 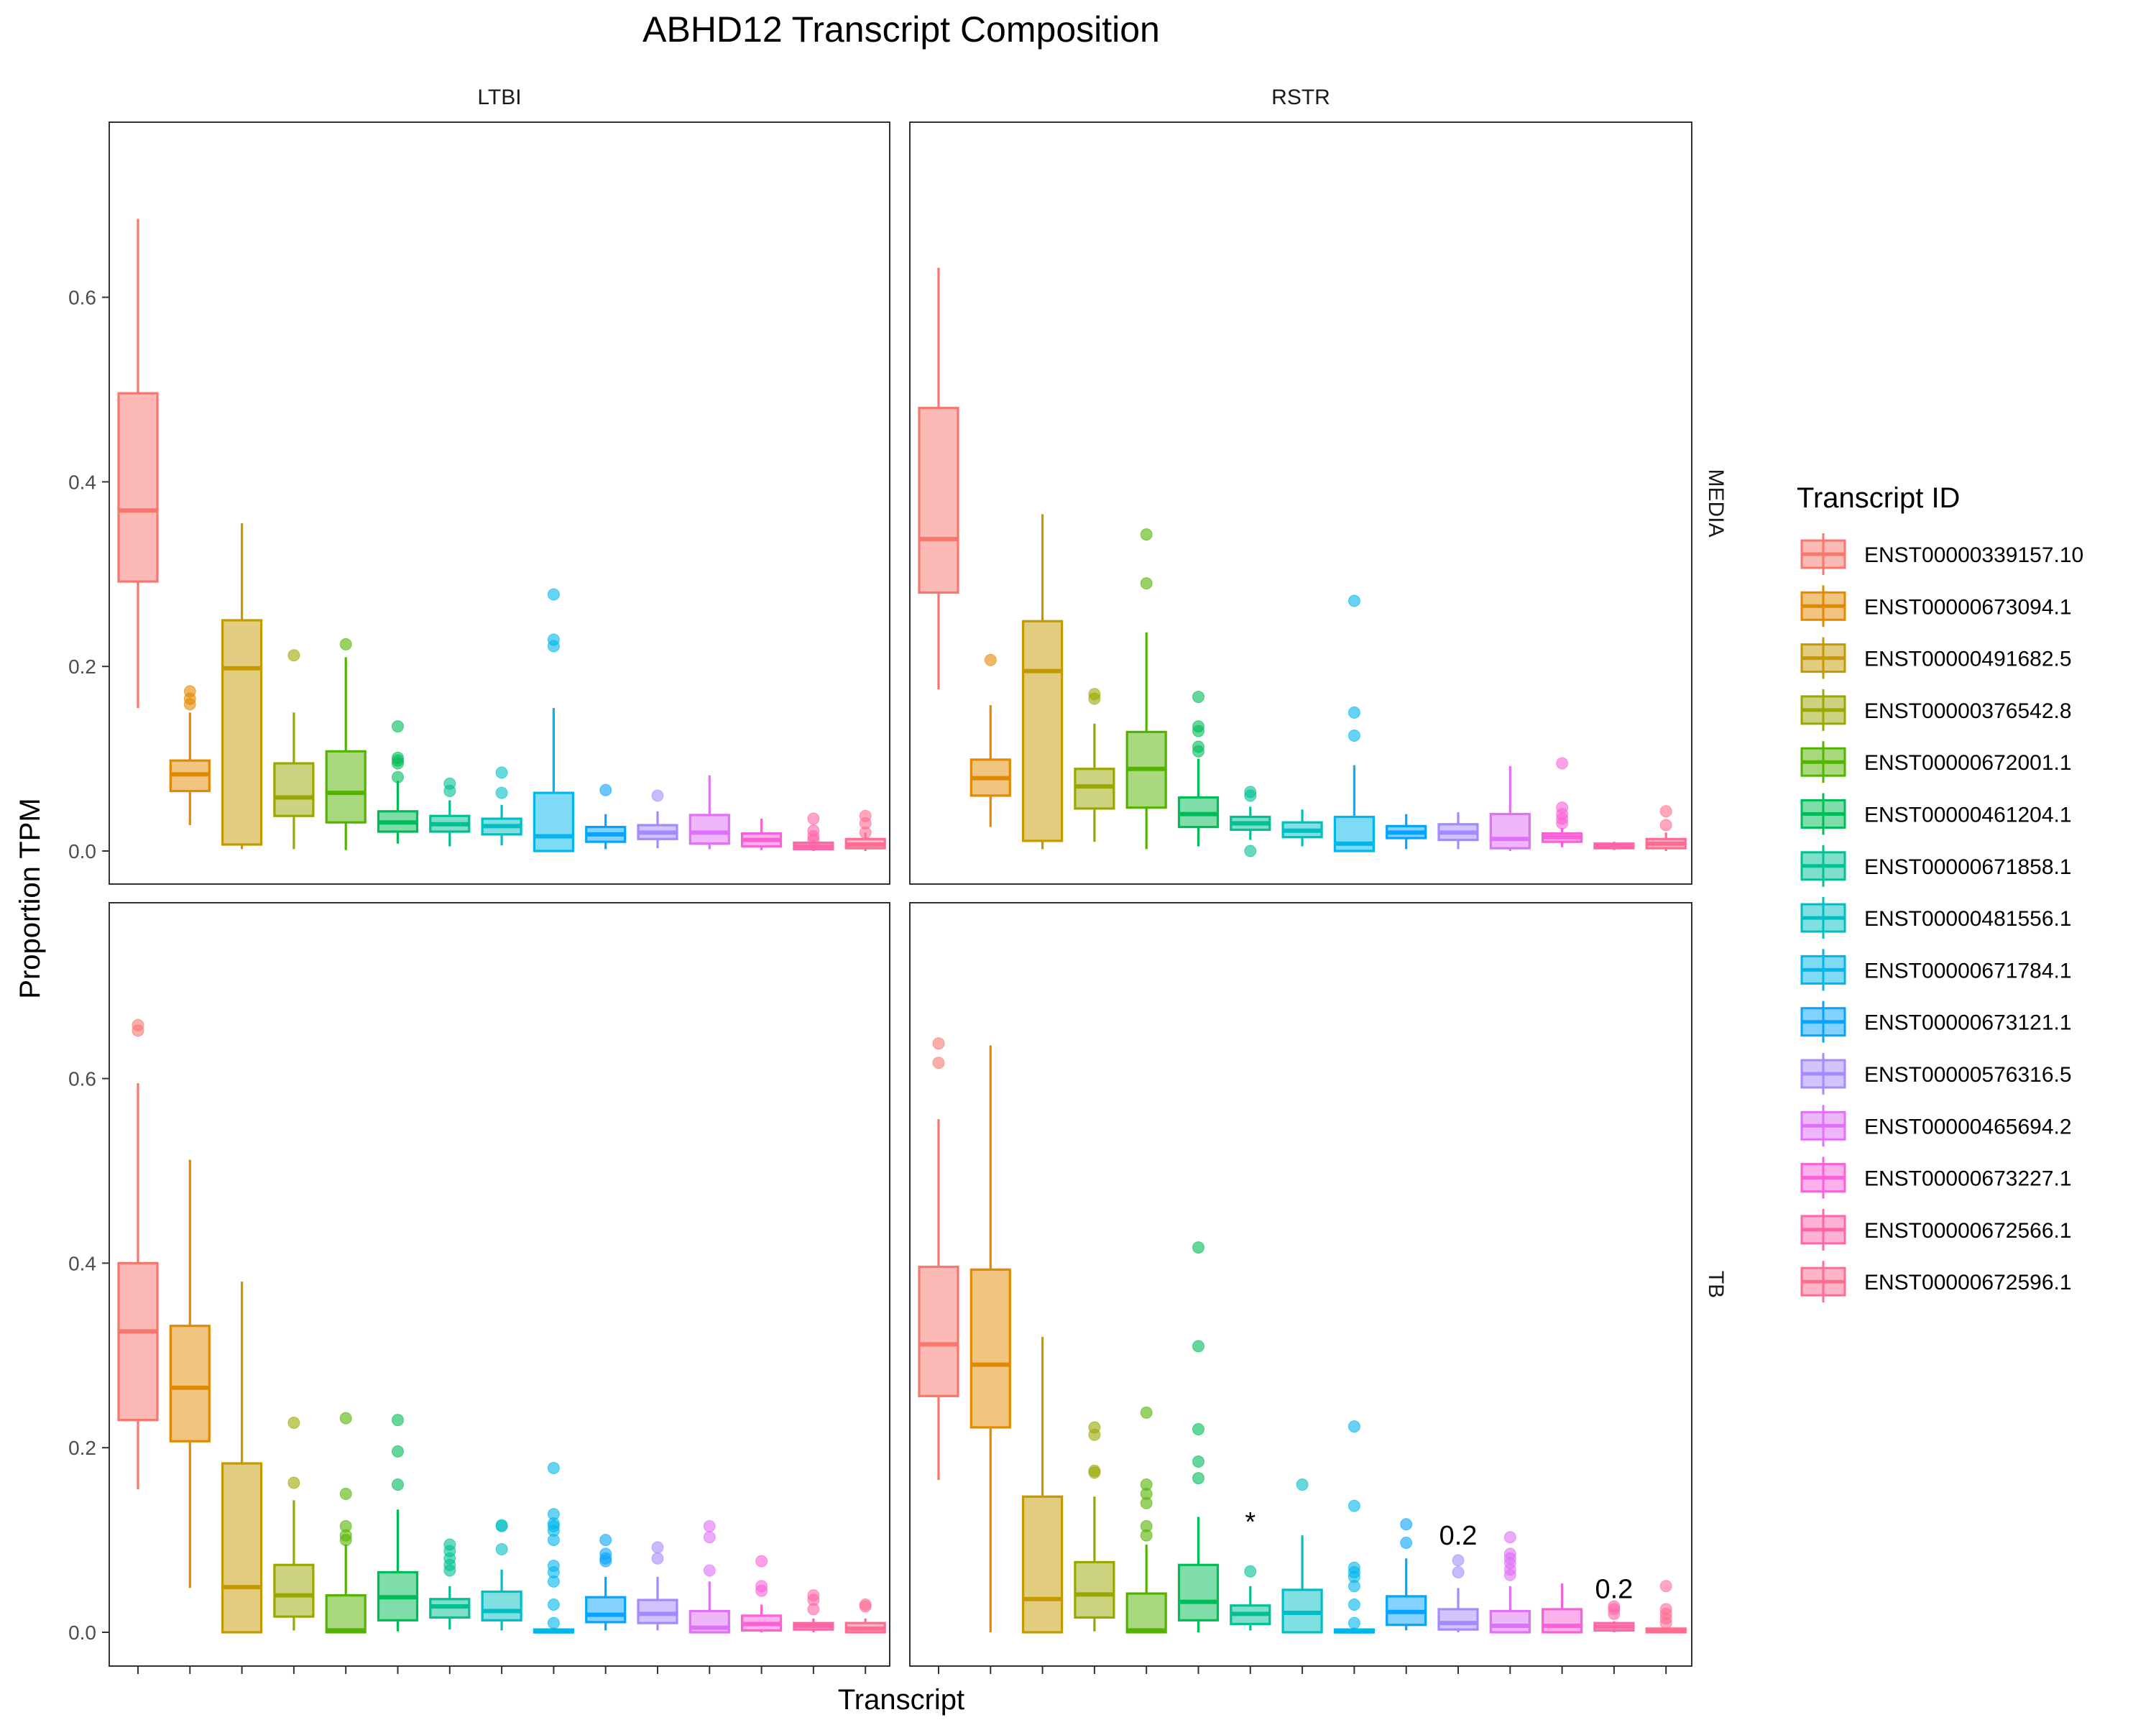 I want to click on y-axis-title: Proportion TPM, so click(x=30, y=898).